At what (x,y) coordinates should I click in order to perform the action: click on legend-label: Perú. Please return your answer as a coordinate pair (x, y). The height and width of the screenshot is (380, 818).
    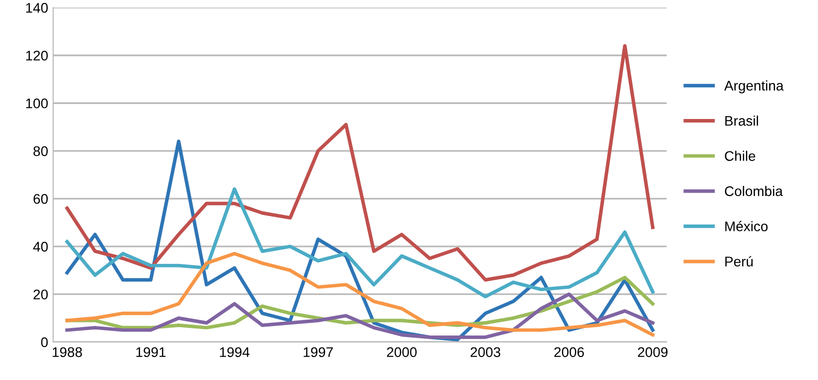
    Looking at the image, I should click on (739, 261).